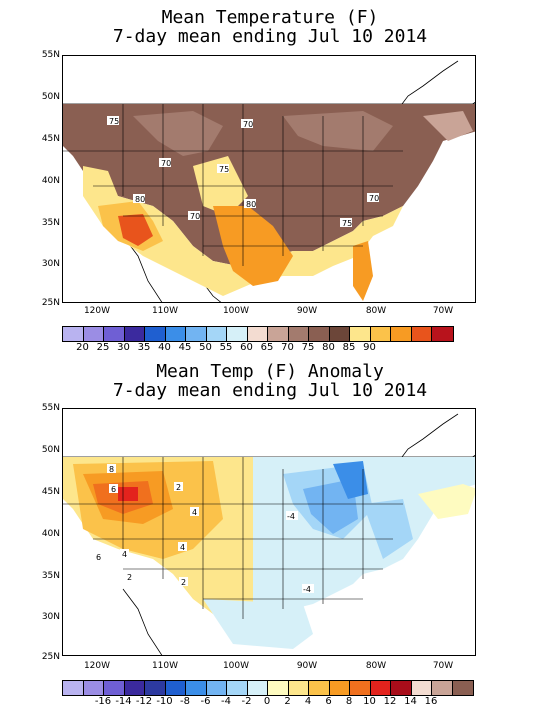 The height and width of the screenshot is (709, 540). Describe the element at coordinates (388, 529) in the screenshot. I see `region-neg4-neg2` at that location.